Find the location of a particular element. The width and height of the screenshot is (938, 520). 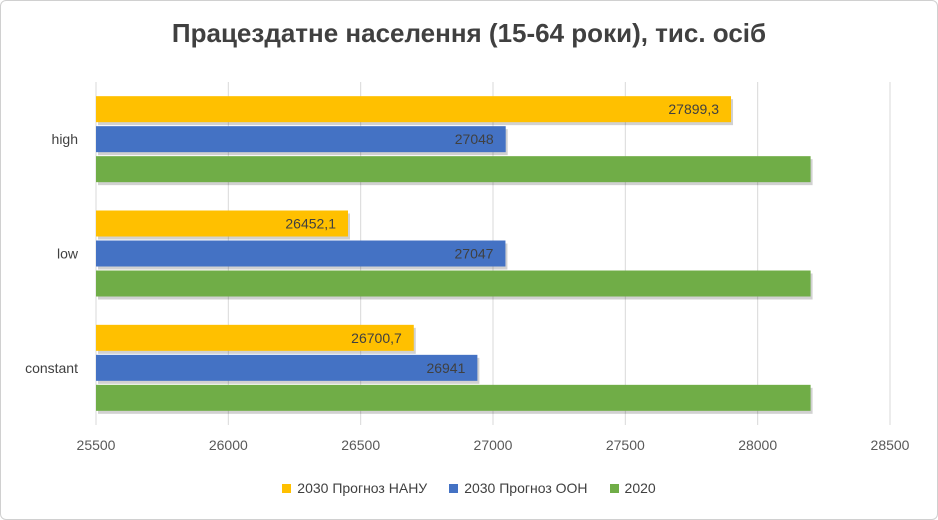

legend-label-oon: 2030 Прогноз ООН is located at coordinates (526, 488).